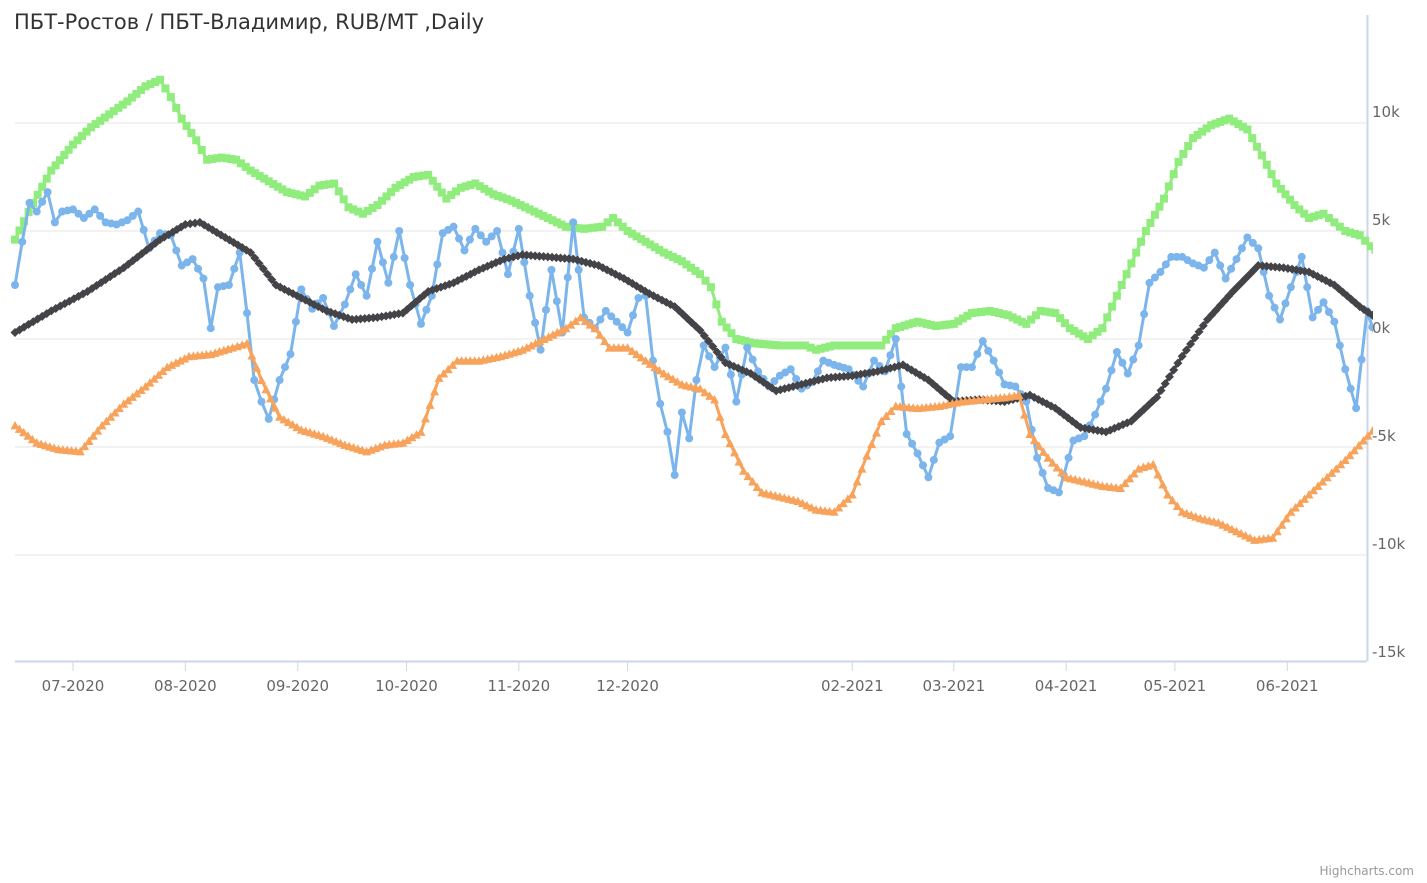 This screenshot has width=1427, height=883. Describe the element at coordinates (1381, 220) in the screenshot. I see `y-tick-label: 5k` at that location.